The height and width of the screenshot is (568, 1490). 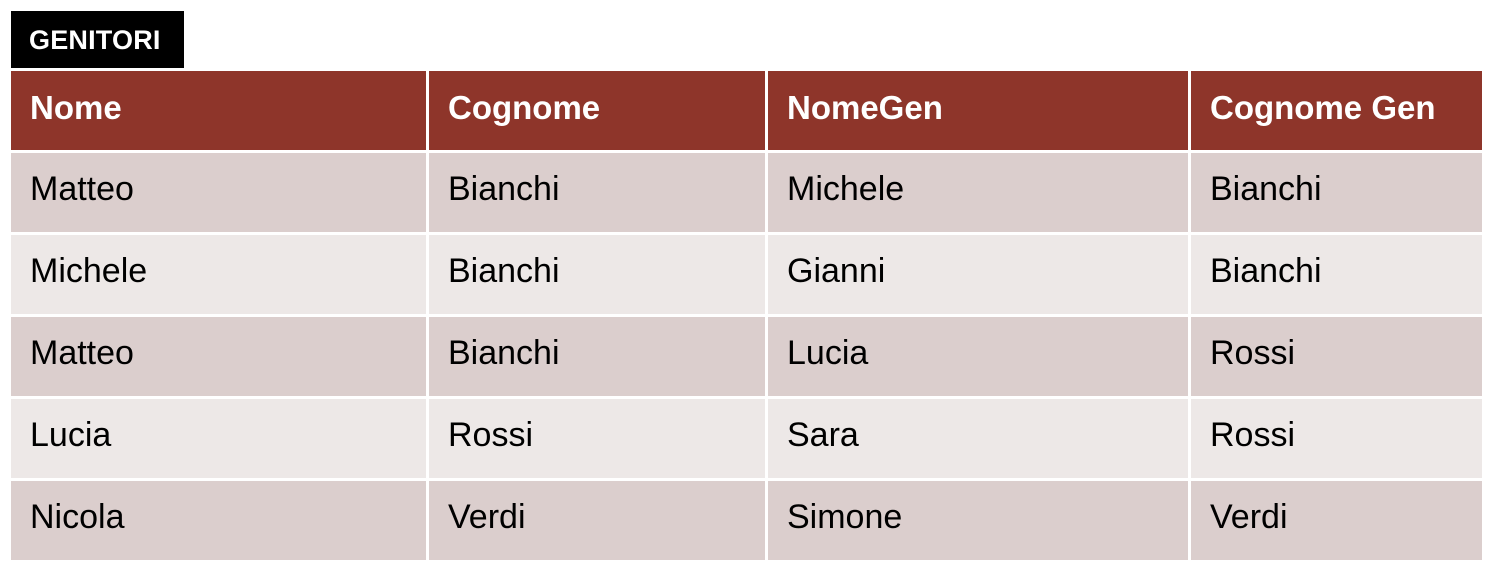 I want to click on column-header-nome: Nome, so click(x=218, y=110).